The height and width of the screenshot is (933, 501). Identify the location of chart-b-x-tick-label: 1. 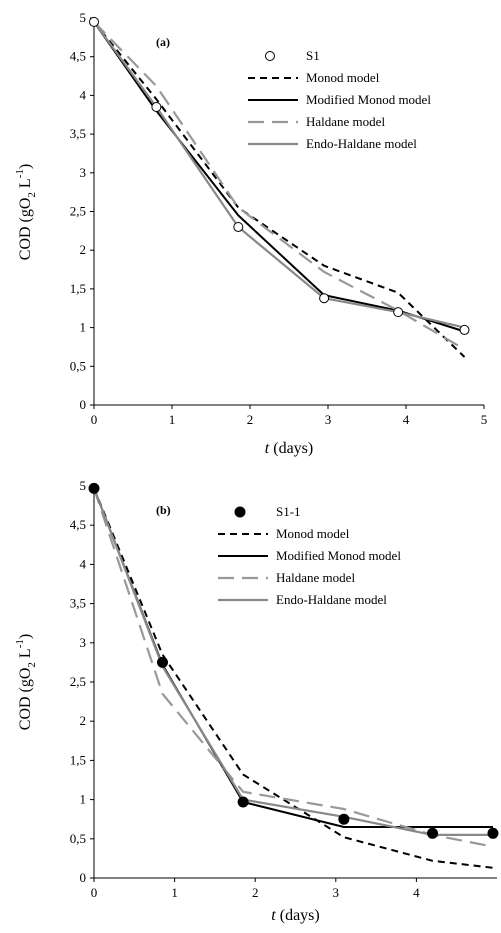
(174, 892).